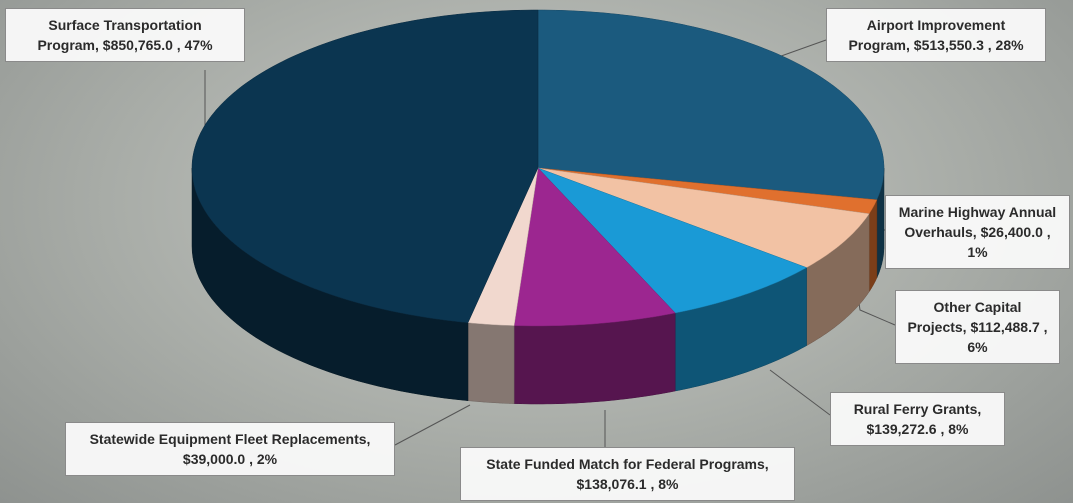 Image resolution: width=1073 pixels, height=503 pixels. What do you see at coordinates (230, 439) in the screenshot?
I see `label-category: Statewide Equipment Fleet Replacements,` at bounding box center [230, 439].